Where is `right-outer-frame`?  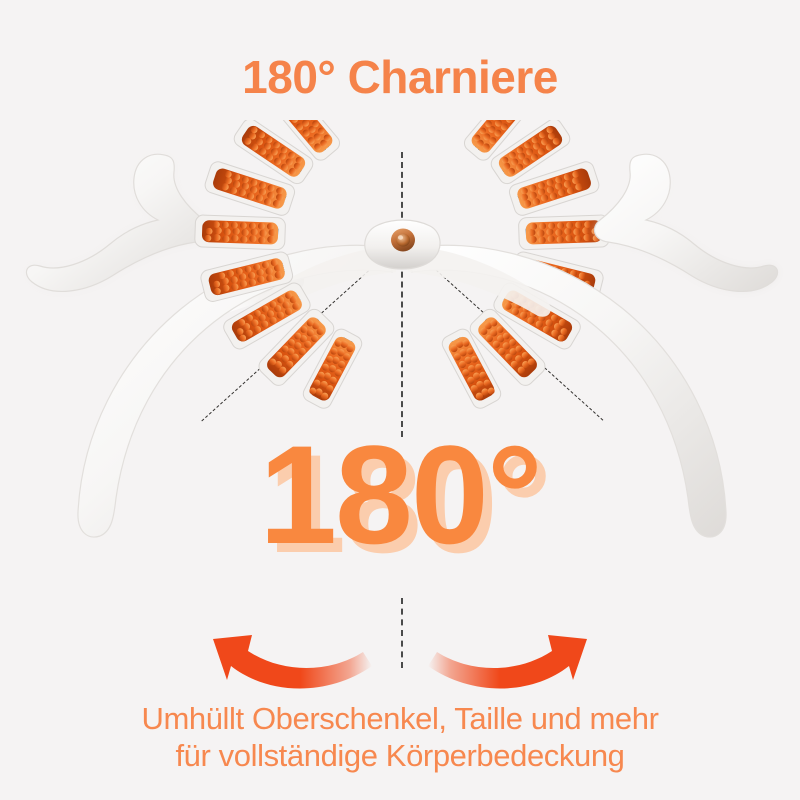
right-outer-frame is located at coordinates (569, 391).